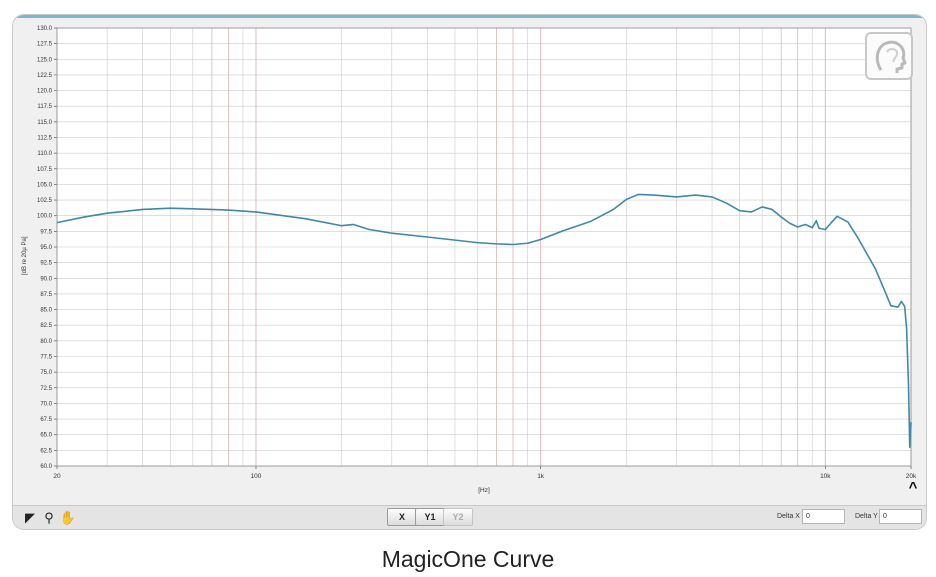 This screenshot has height=577, width=936. What do you see at coordinates (46, 342) in the screenshot?
I see `y-tick-label: 80.0` at bounding box center [46, 342].